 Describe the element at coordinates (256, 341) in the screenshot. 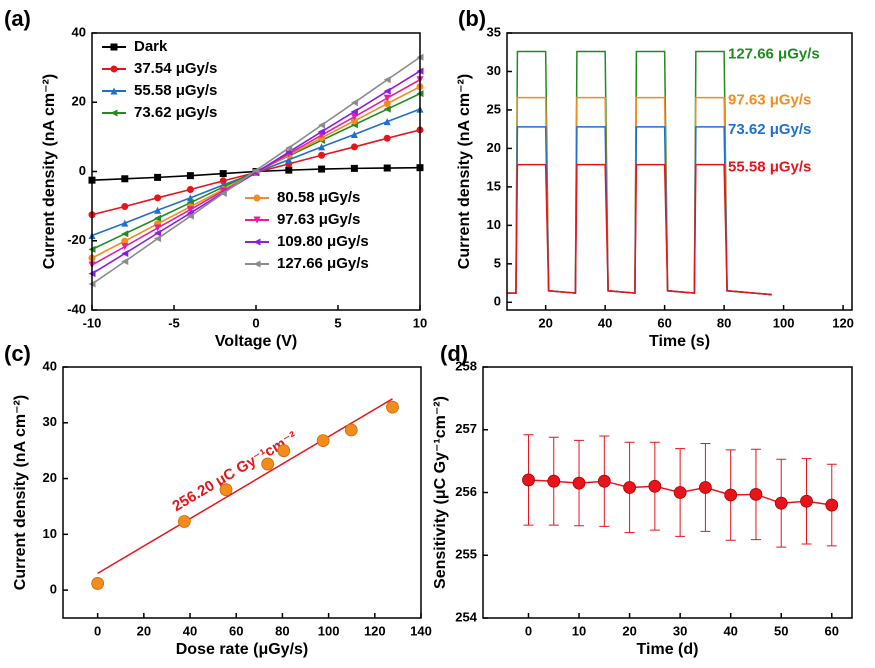

I see `x-axis-title: Voltage (V)` at that location.